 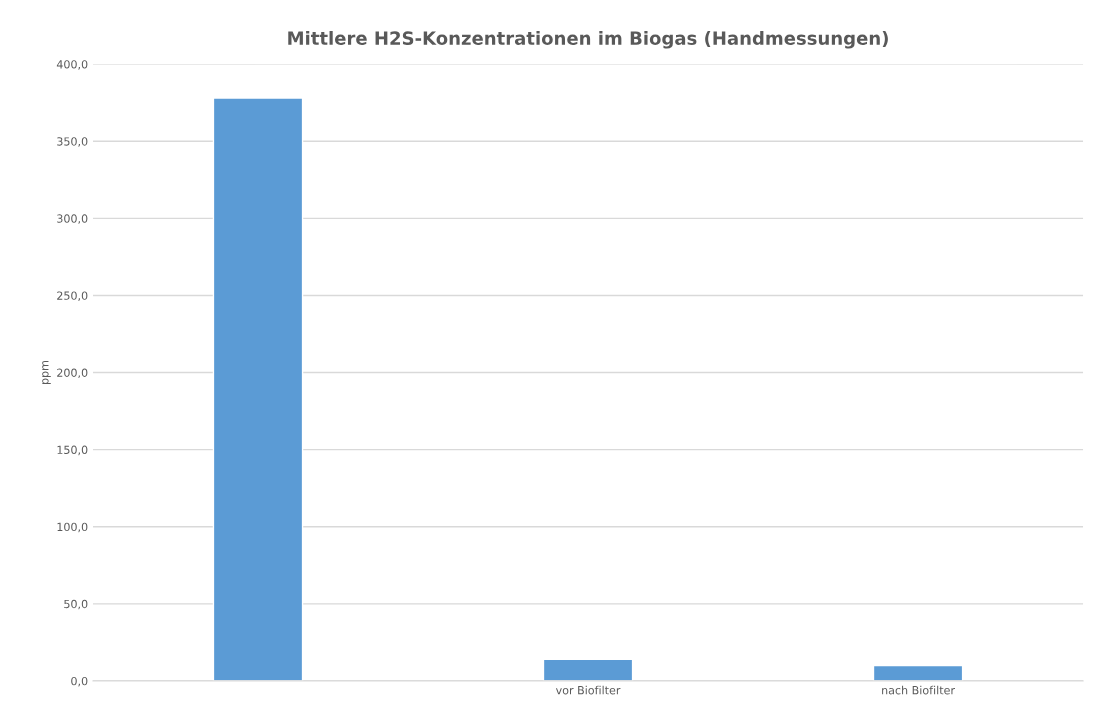 I want to click on y-tick-label: 400,0, so click(x=72, y=65).